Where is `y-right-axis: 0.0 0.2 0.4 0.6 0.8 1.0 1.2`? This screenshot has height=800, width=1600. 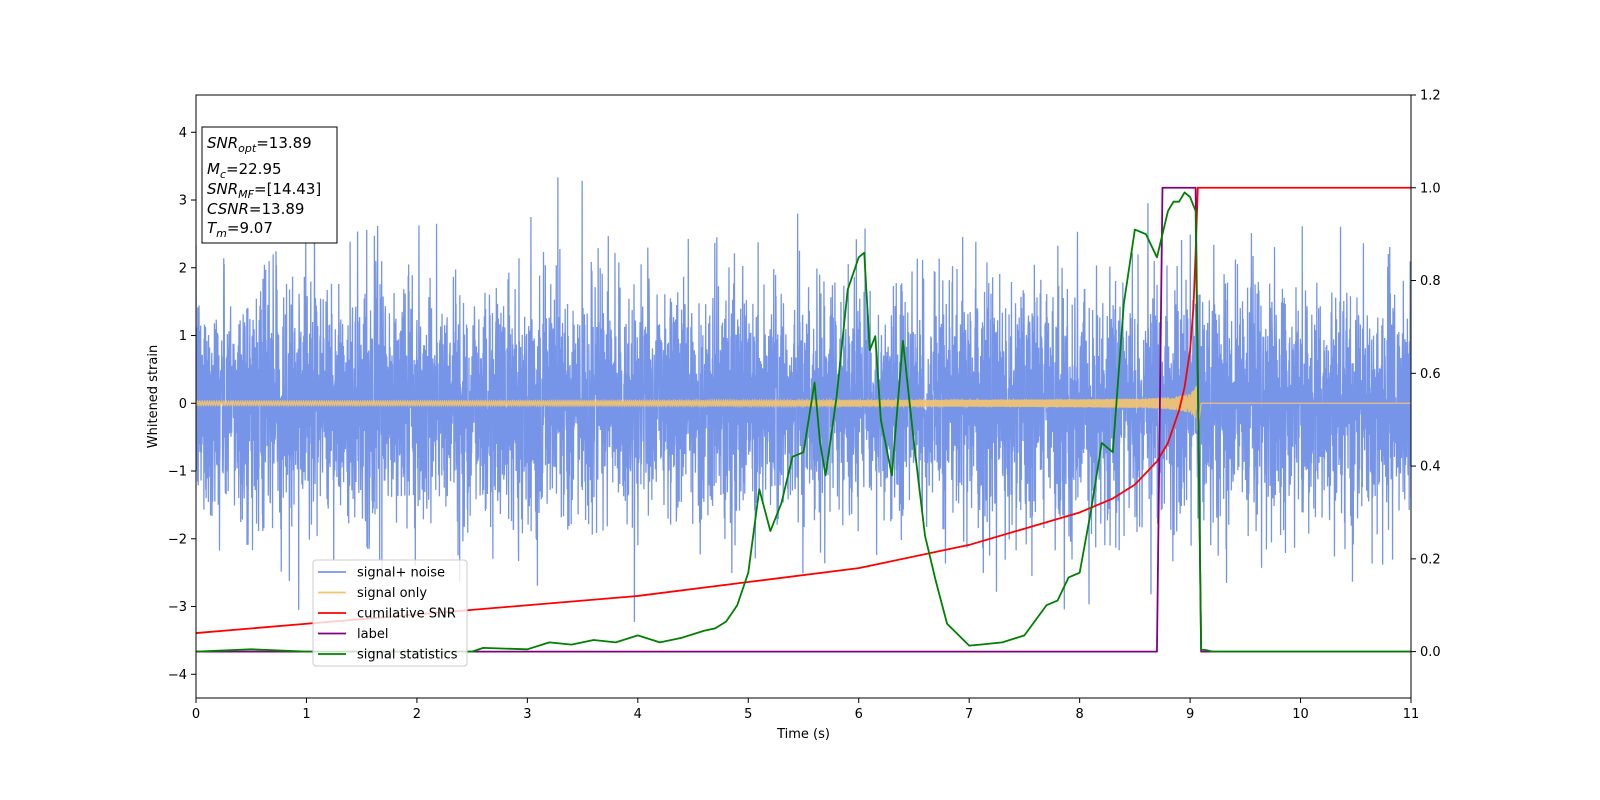 y-right-axis: 0.0 0.2 0.4 0.6 0.8 1.0 1.2 is located at coordinates (1426, 374).